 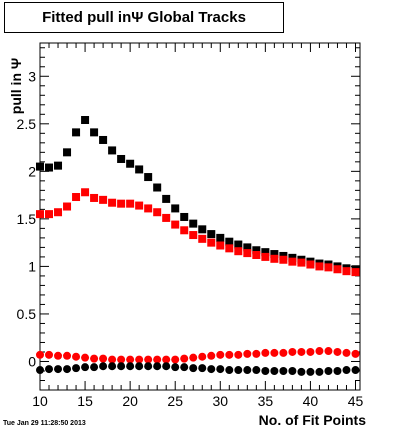 What do you see at coordinates (32, 76) in the screenshot?
I see `y-tick-label: 3` at bounding box center [32, 76].